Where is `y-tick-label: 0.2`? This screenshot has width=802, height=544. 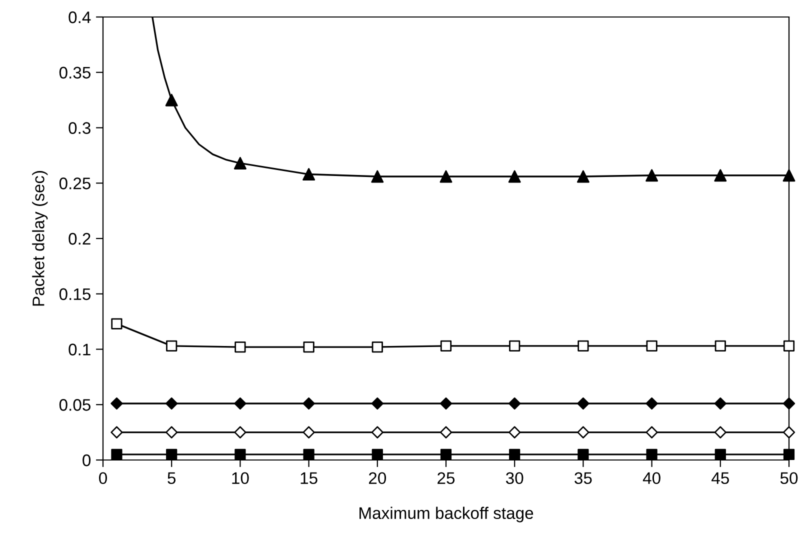
y-tick-label: 0.2 is located at coordinates (79, 238).